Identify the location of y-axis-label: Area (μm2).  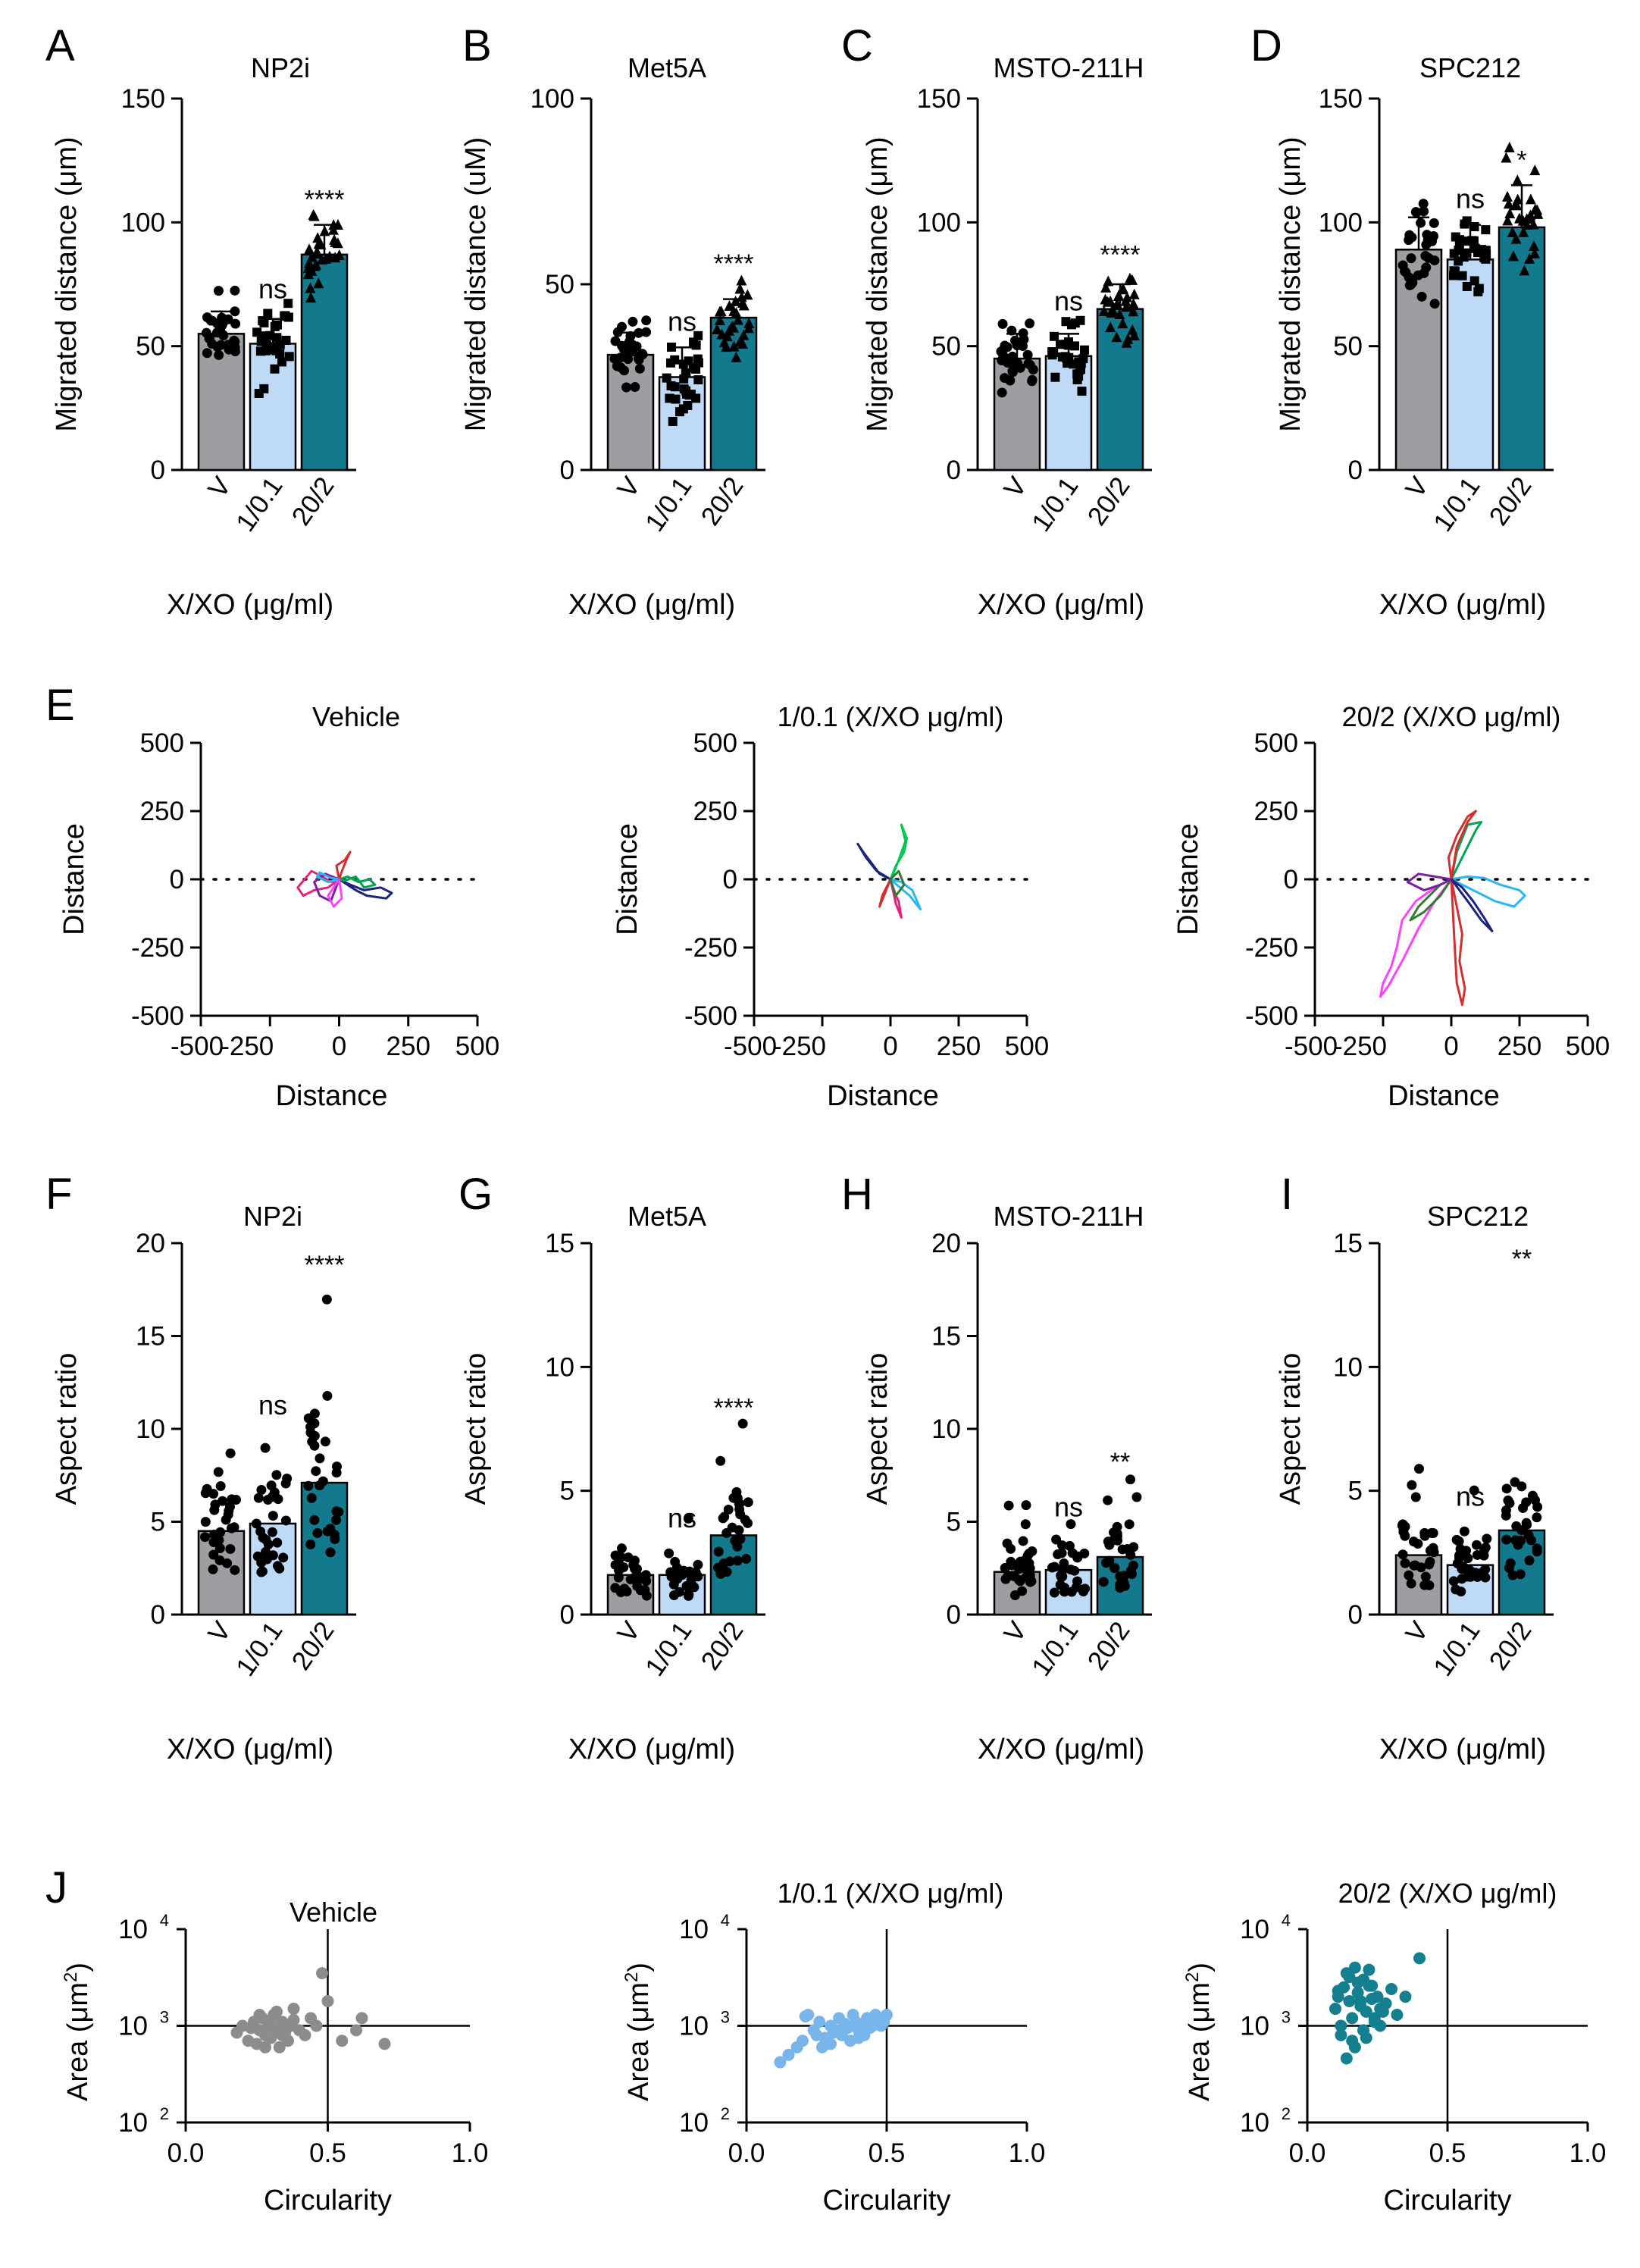
(1199, 2032).